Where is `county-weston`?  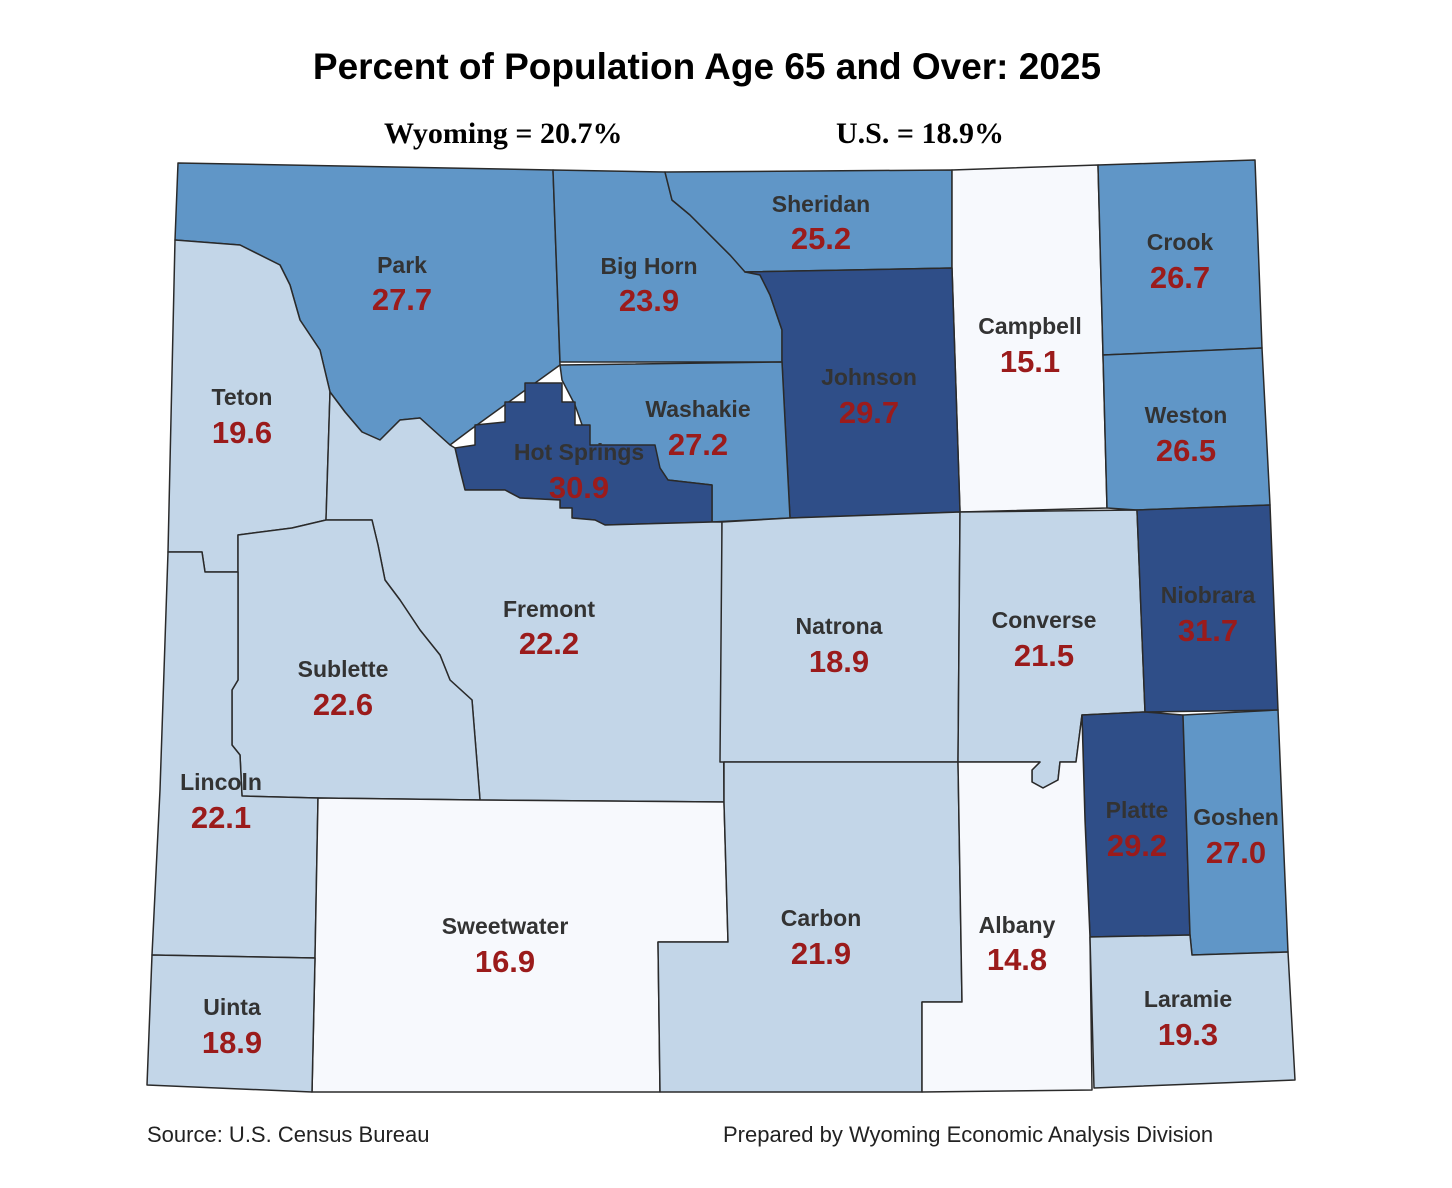 county-weston is located at coordinates (1186, 429).